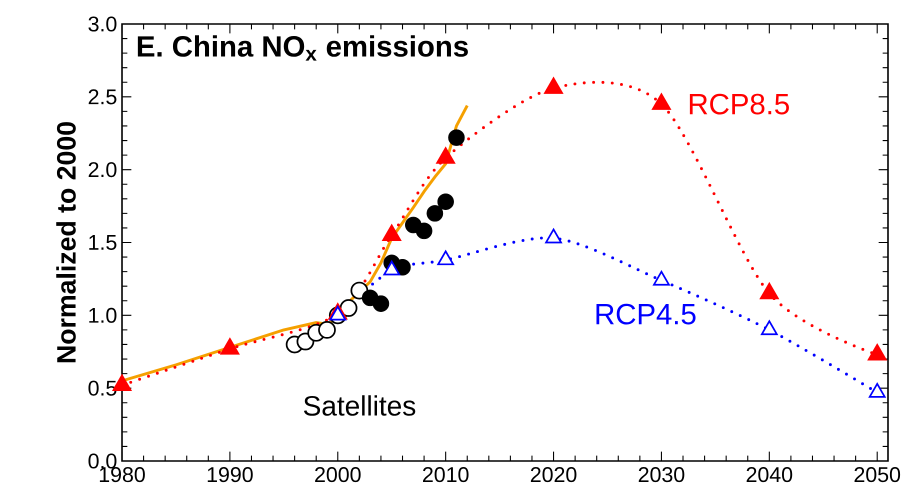 This screenshot has height=497, width=919. Describe the element at coordinates (102, 315) in the screenshot. I see `y-tick-label: 1.0` at that location.